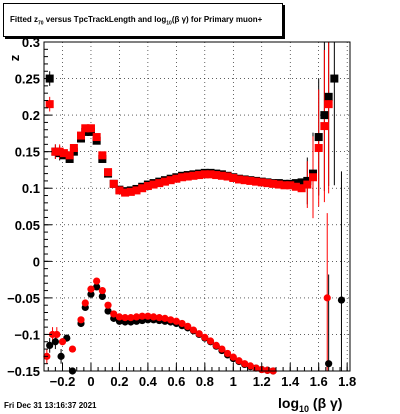 The width and height of the screenshot is (400, 414). I want to click on y-axis-title: z, so click(14, 57).